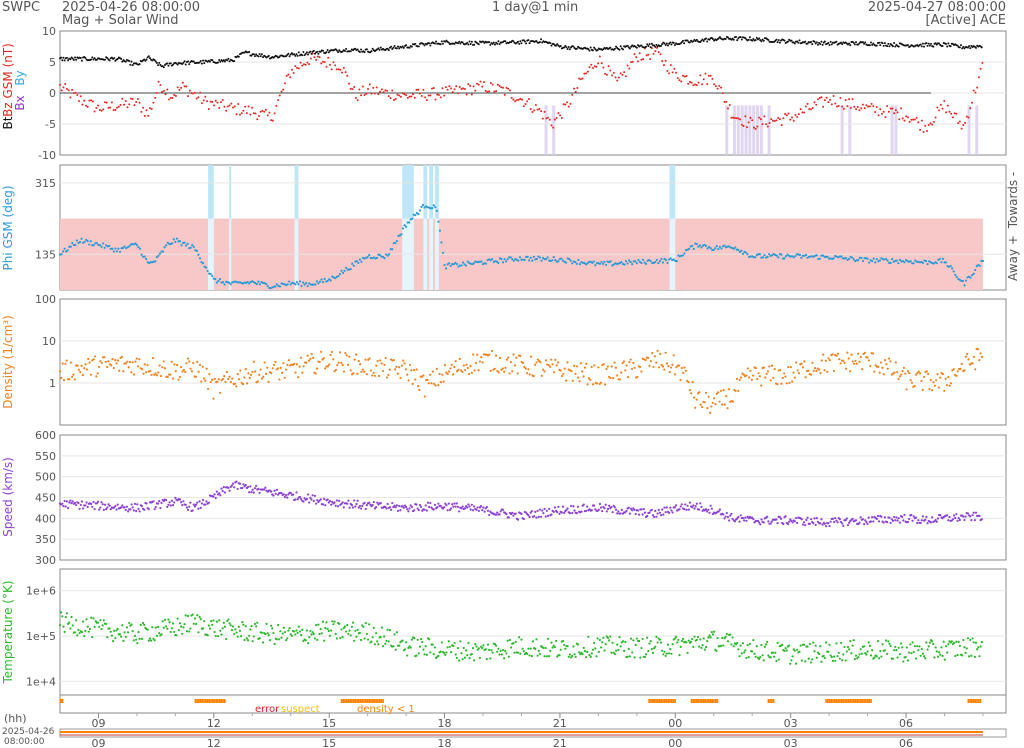 This screenshot has height=748, width=1024. I want to click on x-tick-label: 03, so click(791, 723).